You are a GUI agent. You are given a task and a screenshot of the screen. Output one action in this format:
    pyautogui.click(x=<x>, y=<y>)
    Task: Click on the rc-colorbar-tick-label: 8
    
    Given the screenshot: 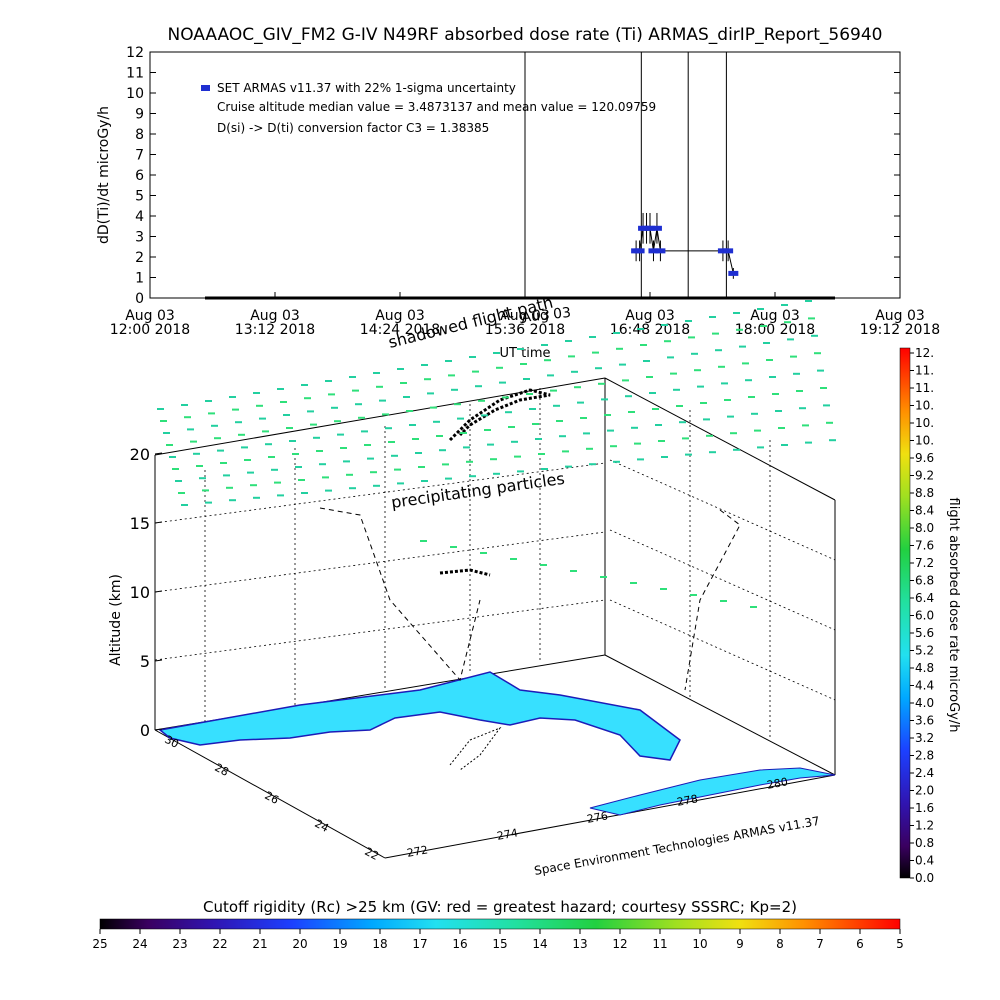 What is the action you would take?
    pyautogui.click(x=780, y=944)
    